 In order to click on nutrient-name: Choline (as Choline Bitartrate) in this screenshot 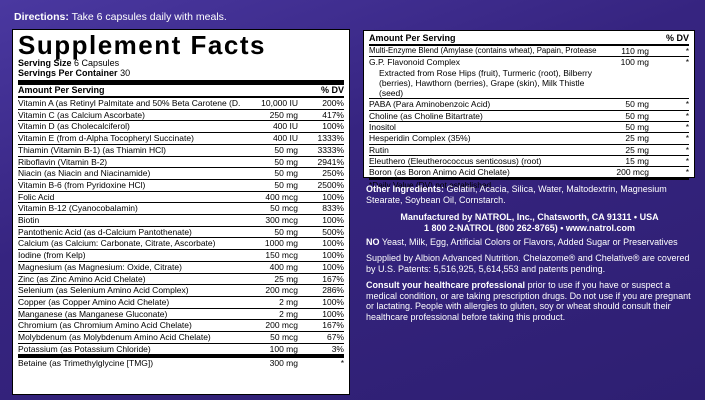, I will do `click(426, 115)`.